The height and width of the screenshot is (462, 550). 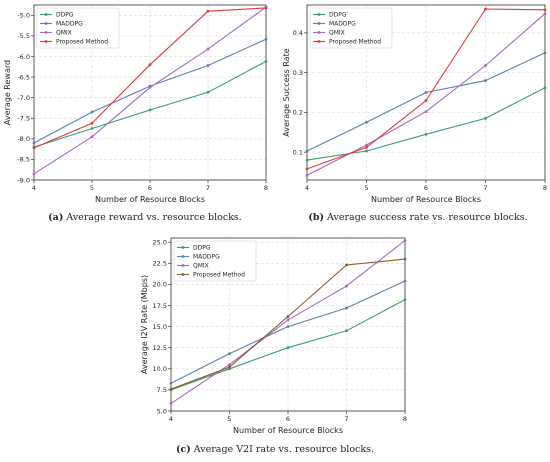 I want to click on y-axis-label: Average Reward, so click(x=7, y=92).